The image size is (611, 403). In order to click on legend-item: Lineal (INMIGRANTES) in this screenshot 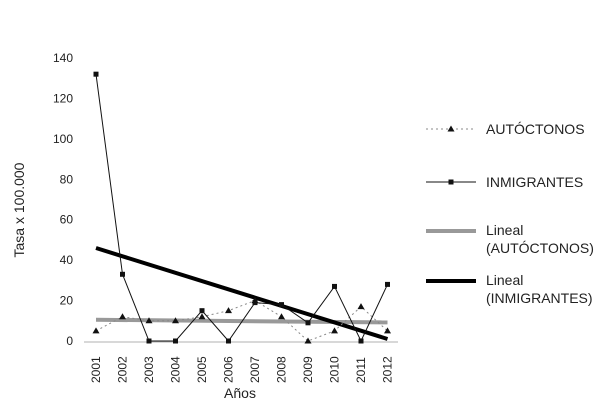, I will do `click(509, 289)`.